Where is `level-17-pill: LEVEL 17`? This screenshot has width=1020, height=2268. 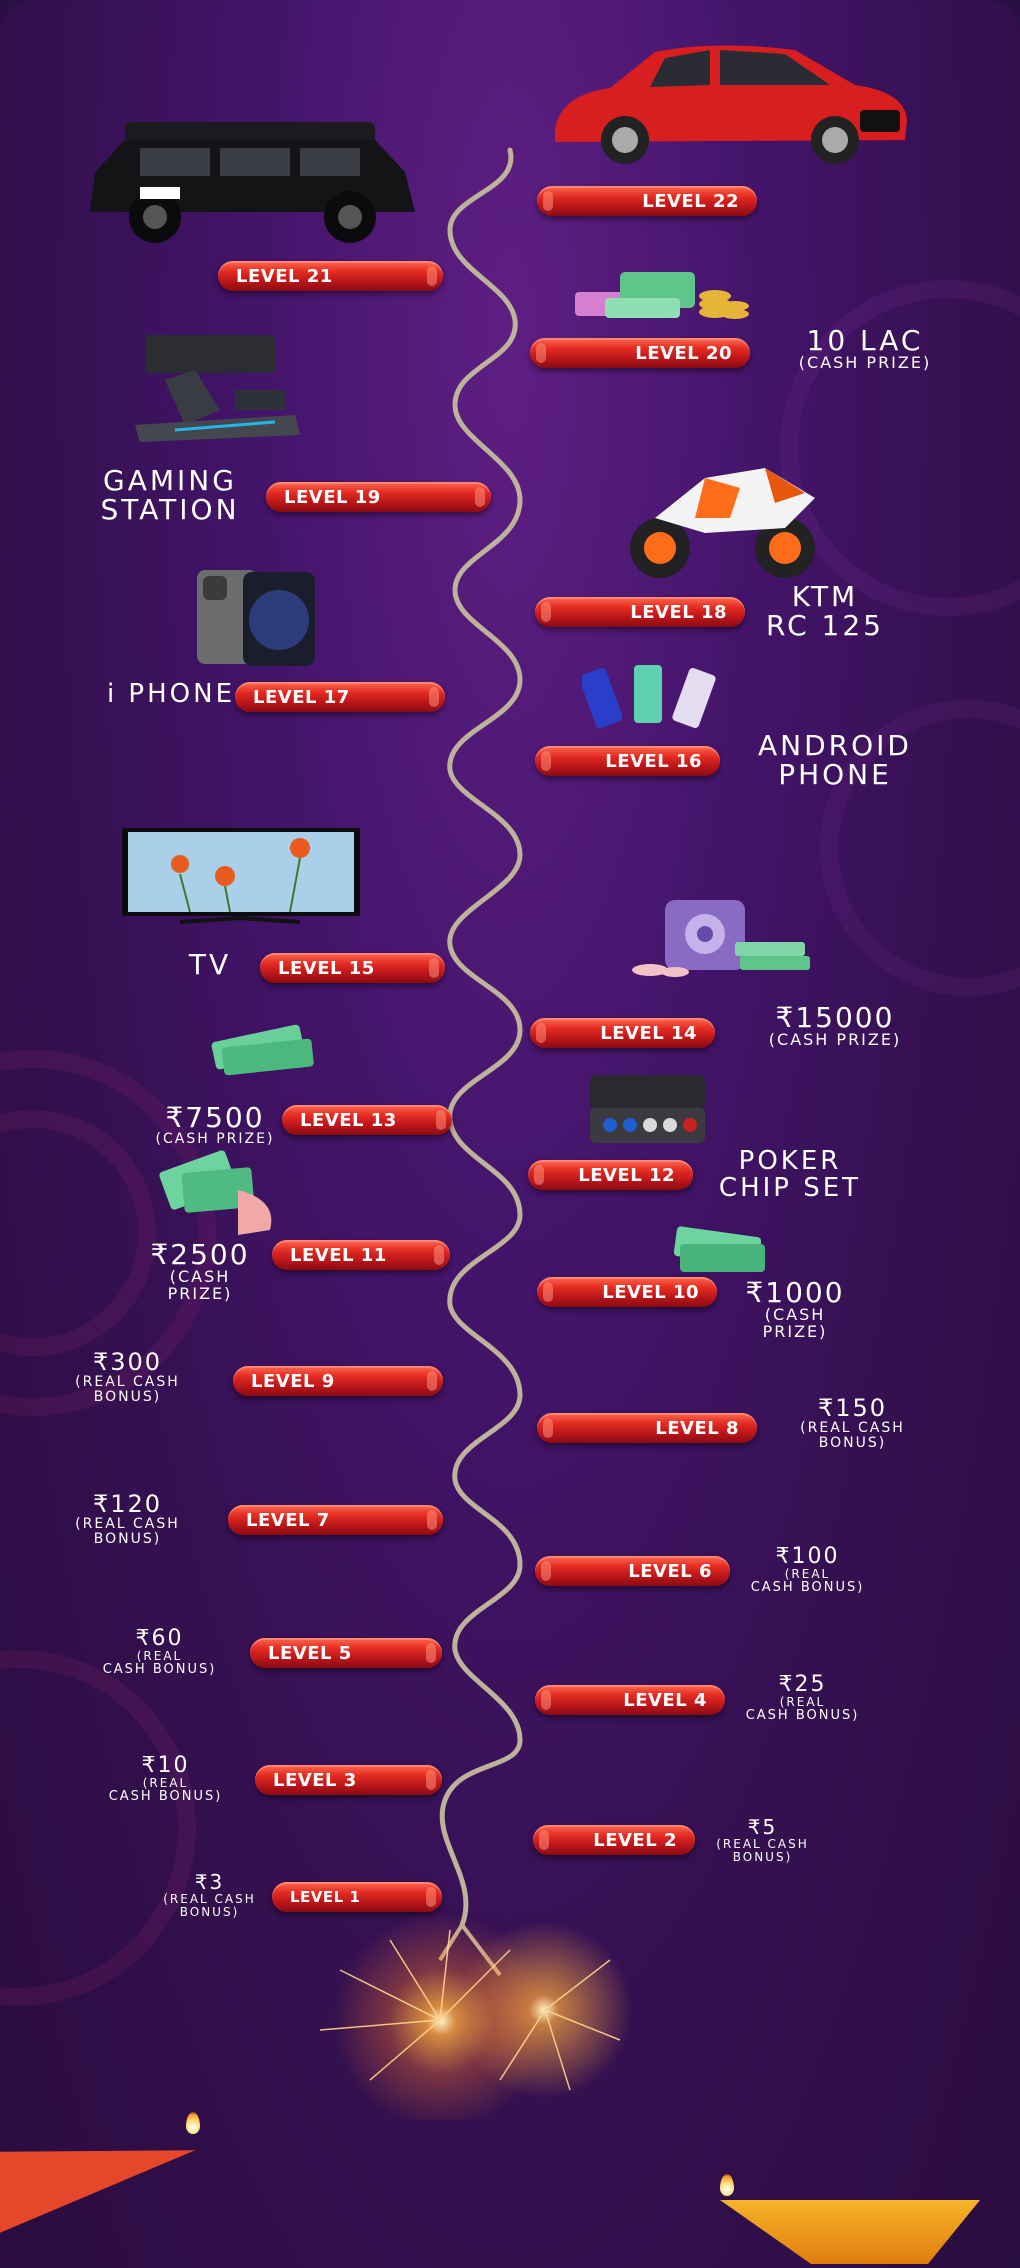
level-17-pill: LEVEL 17 is located at coordinates (340, 697).